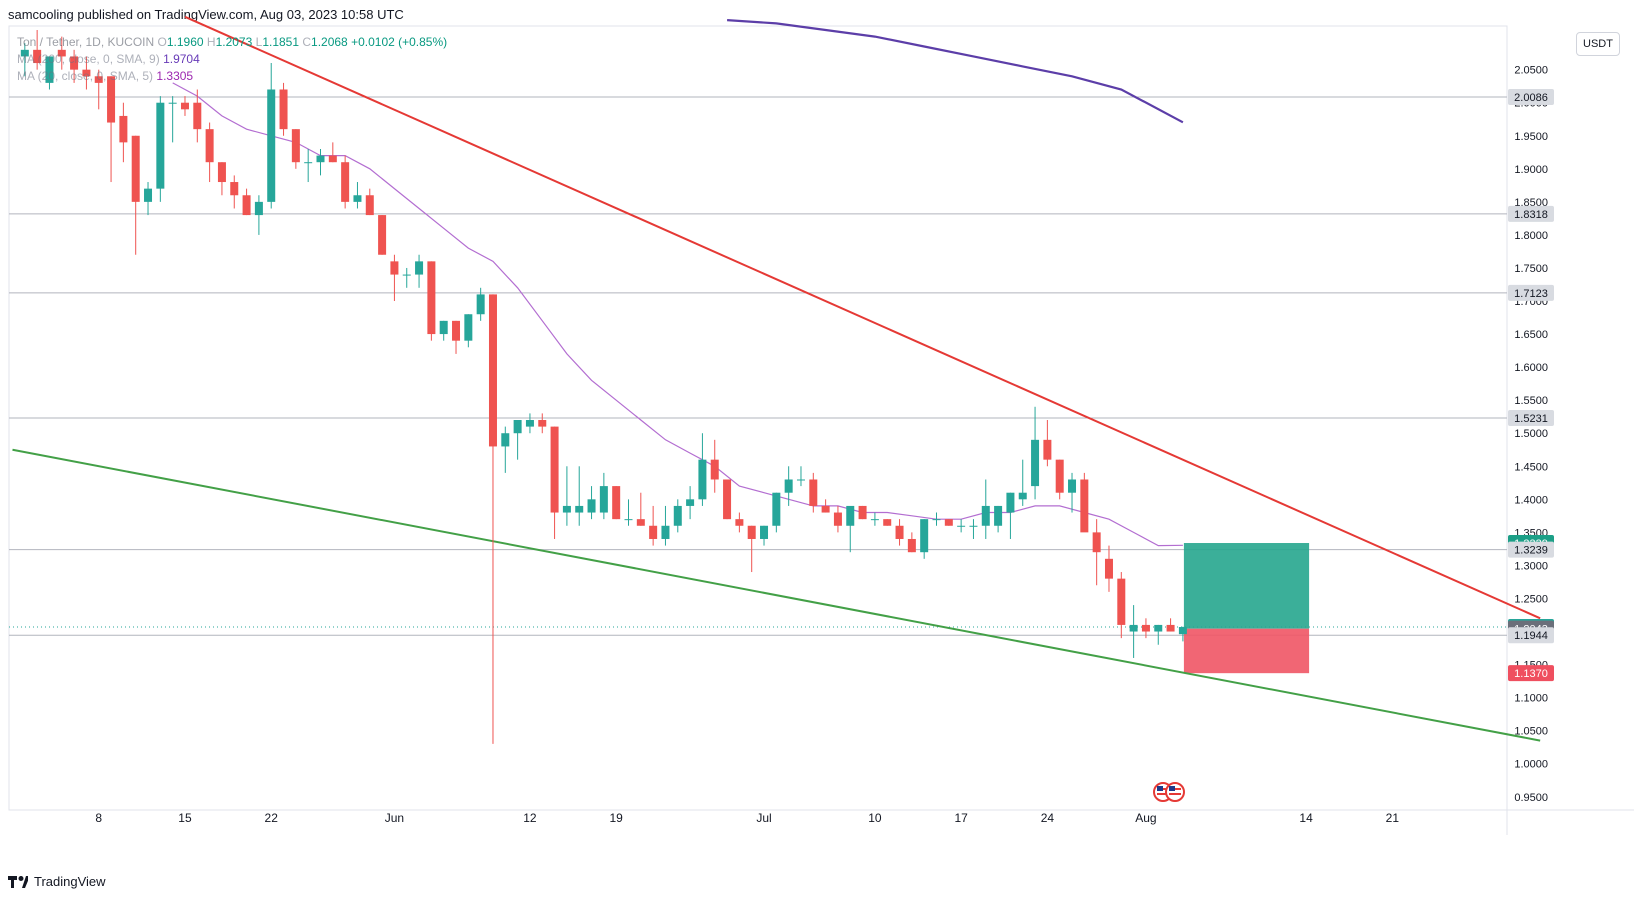 The width and height of the screenshot is (1634, 901). Describe the element at coordinates (234, 42) in the screenshot. I see `legend-high: 1.2073` at that location.